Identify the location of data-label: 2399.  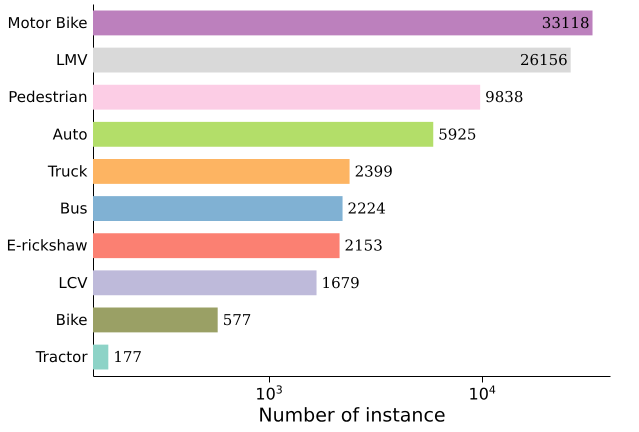
(373, 171).